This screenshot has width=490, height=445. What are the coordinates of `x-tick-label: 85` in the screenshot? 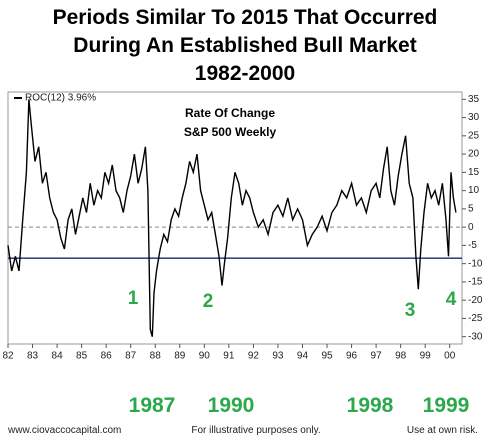 It's located at (82, 356).